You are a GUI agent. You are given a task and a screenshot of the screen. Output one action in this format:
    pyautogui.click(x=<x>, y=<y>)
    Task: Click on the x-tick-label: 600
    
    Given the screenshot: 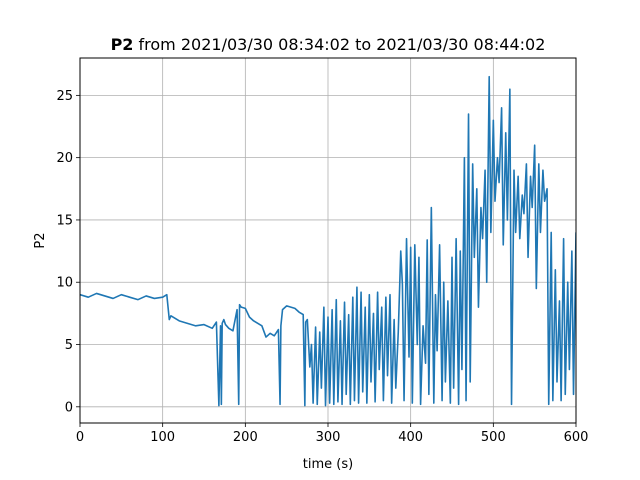 What is the action you would take?
    pyautogui.click(x=576, y=437)
    